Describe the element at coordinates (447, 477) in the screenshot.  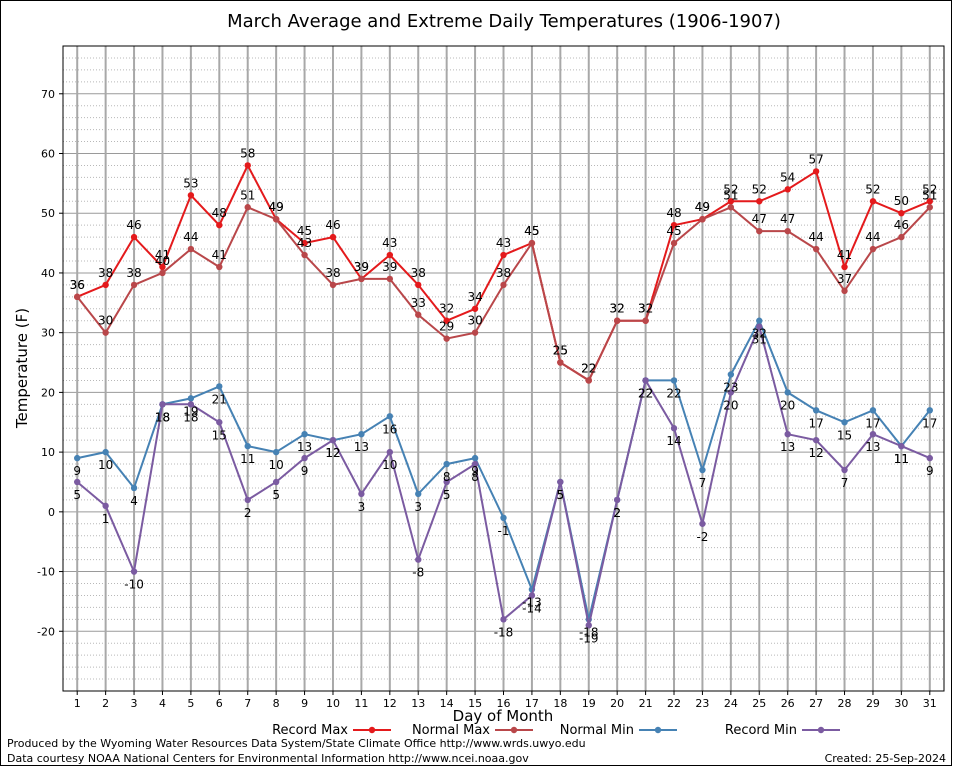
I see `data-label-normal-min: 8` at that location.